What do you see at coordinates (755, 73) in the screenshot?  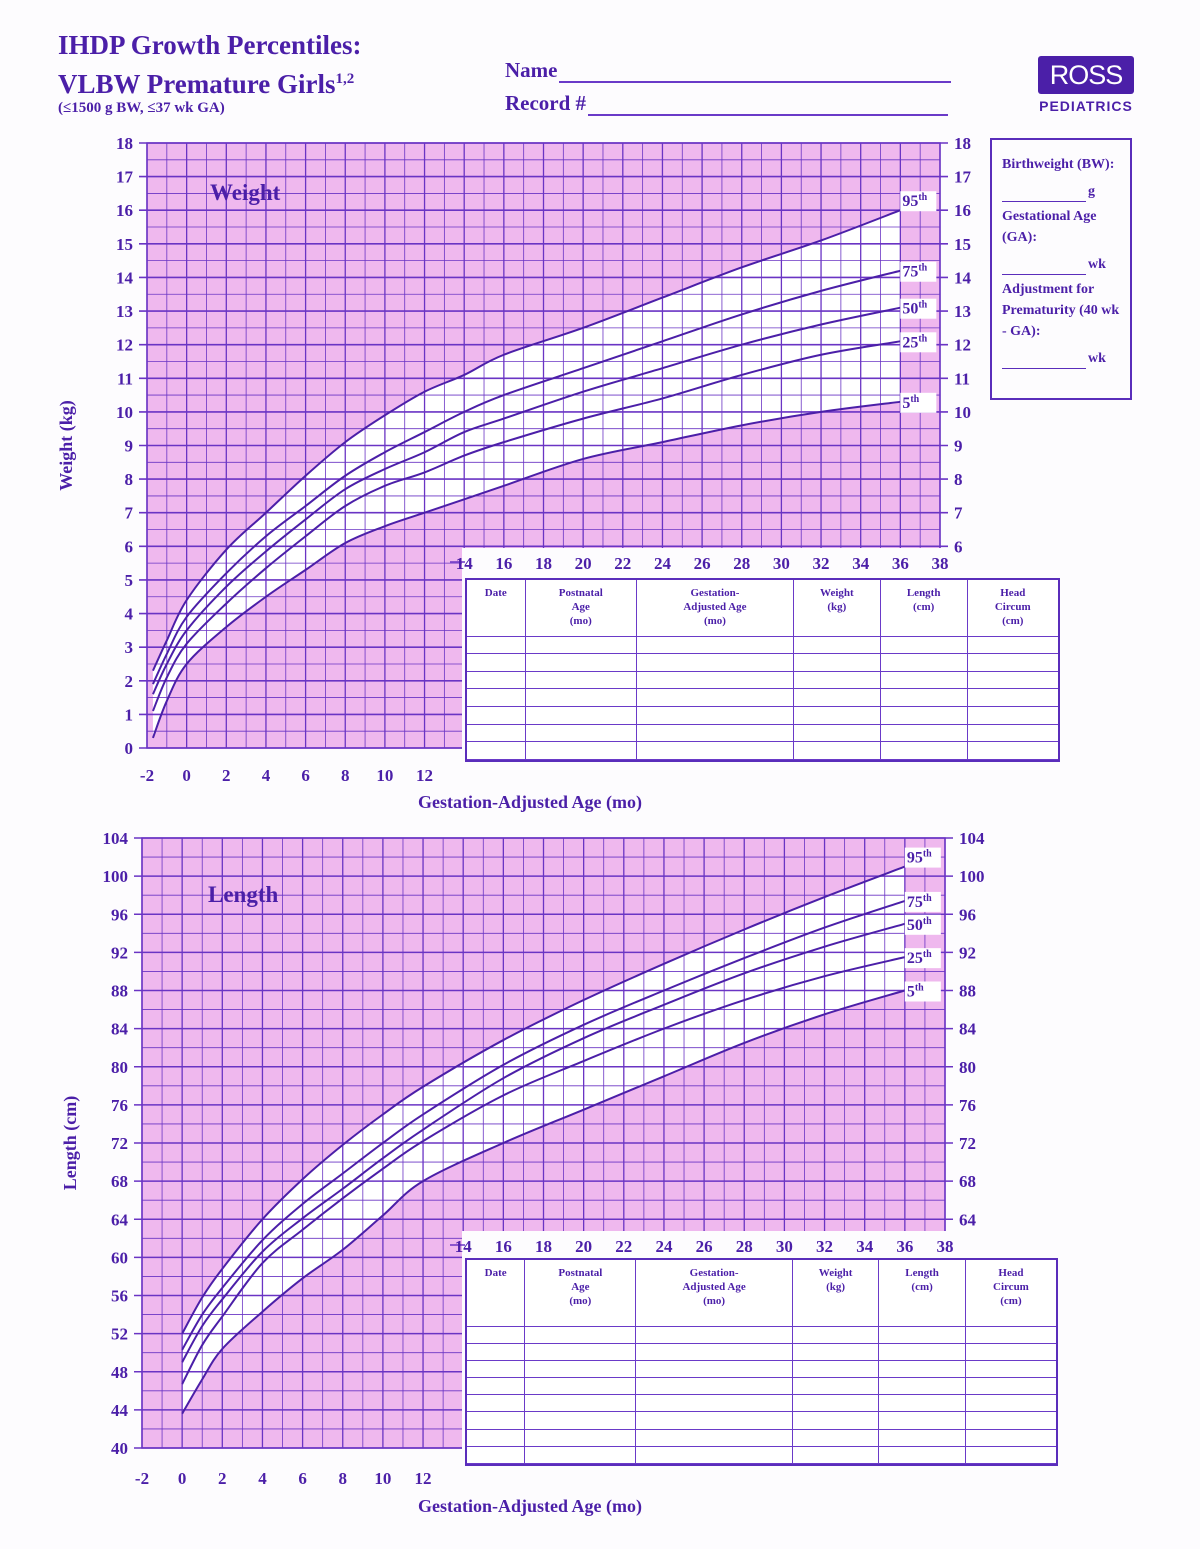 I see `name-line` at bounding box center [755, 73].